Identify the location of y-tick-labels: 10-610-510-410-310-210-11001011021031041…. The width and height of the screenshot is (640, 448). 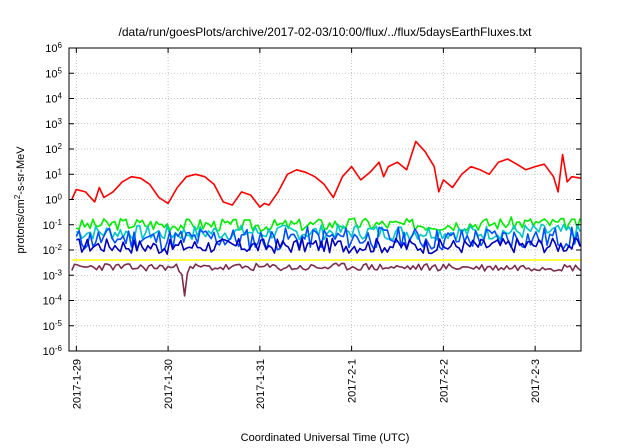
(53, 200).